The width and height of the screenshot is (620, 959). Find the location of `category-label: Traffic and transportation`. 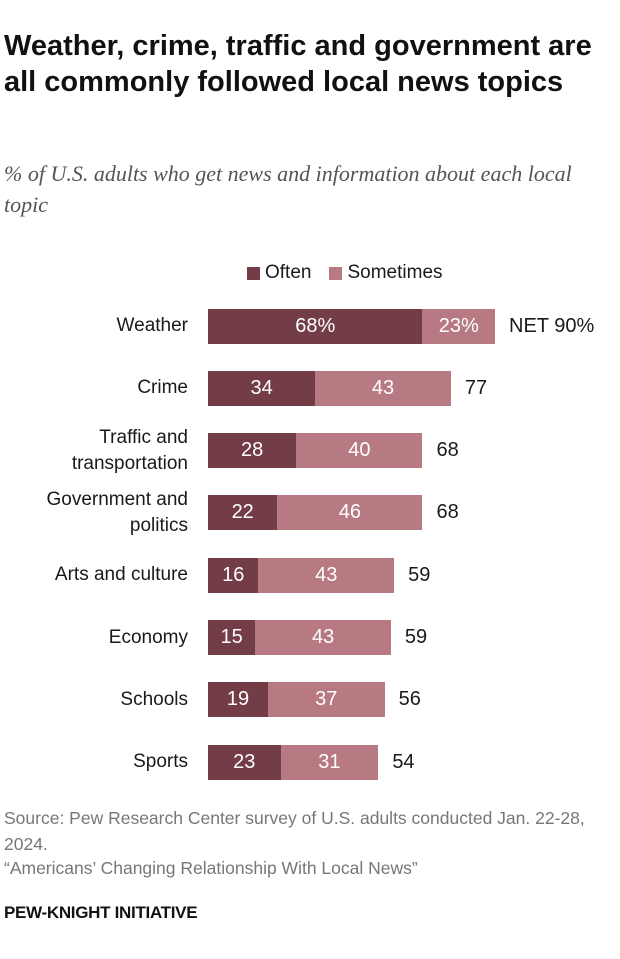

category-label: Traffic and transportation is located at coordinates (129, 450).